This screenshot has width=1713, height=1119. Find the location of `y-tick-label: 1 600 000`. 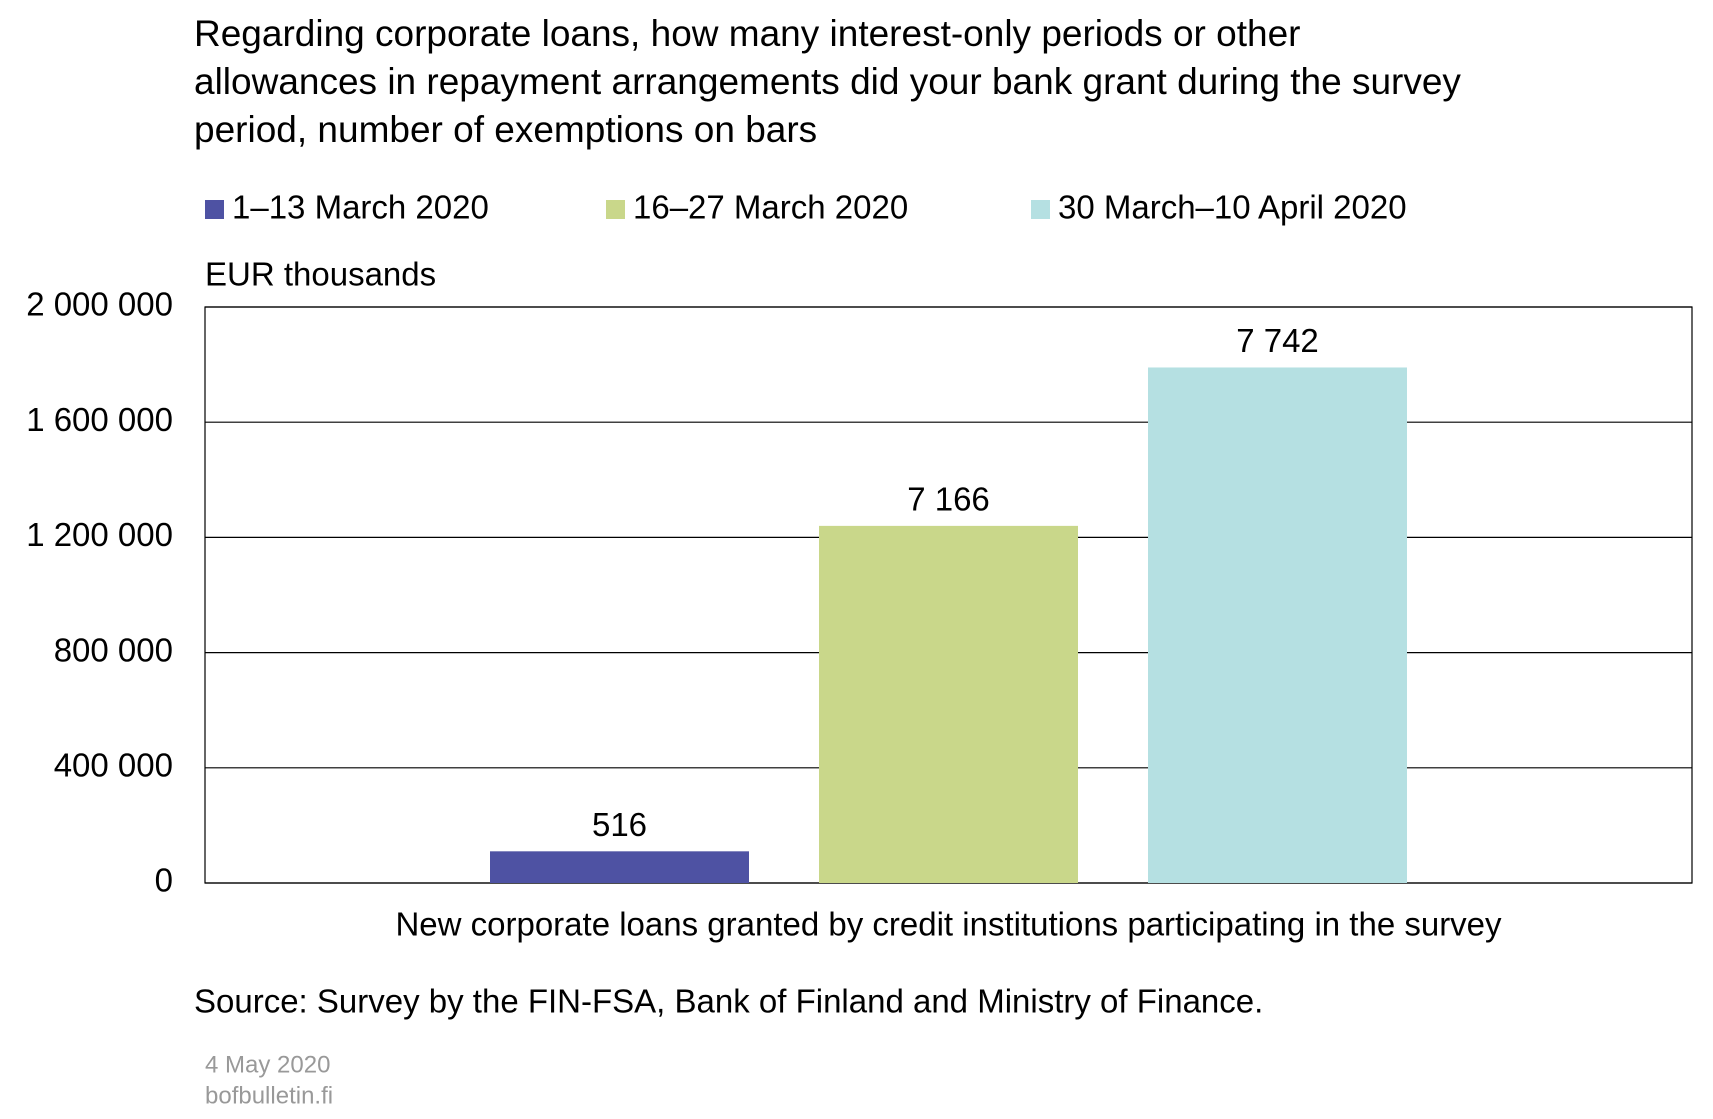

y-tick-label: 1 600 000 is located at coordinates (99, 419).